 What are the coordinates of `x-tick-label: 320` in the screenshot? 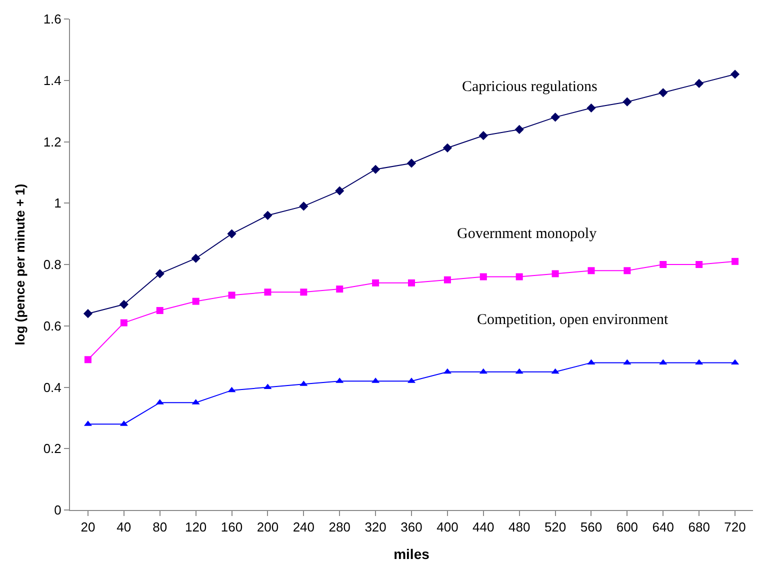 It's located at (375, 527).